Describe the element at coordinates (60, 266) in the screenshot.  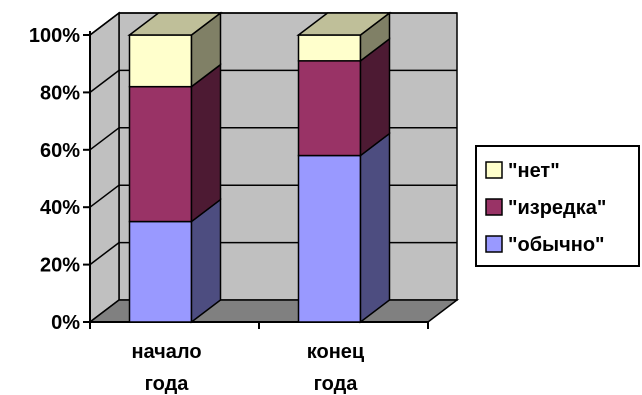
I see `y-tick-label: 20%` at that location.